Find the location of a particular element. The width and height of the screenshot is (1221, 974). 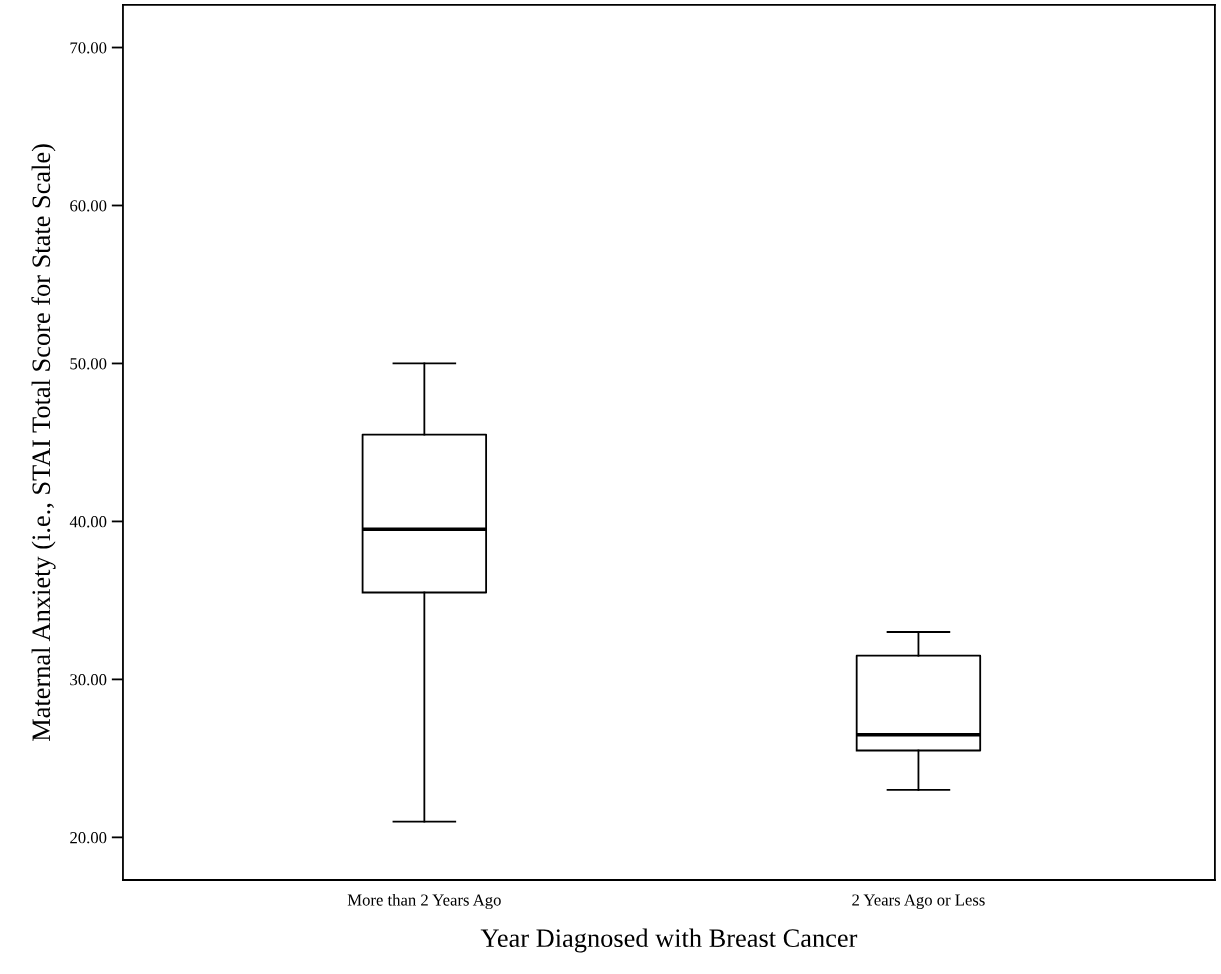

y-tick-label: 70.00 is located at coordinates (88, 48).